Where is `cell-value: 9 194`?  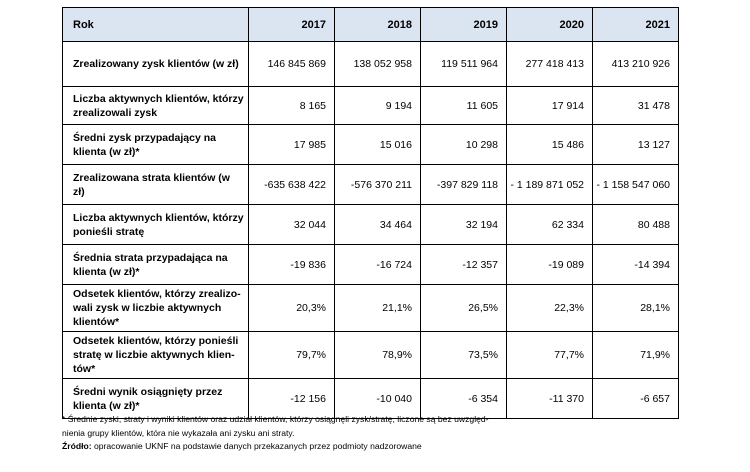
cell-value: 9 194 is located at coordinates (377, 105).